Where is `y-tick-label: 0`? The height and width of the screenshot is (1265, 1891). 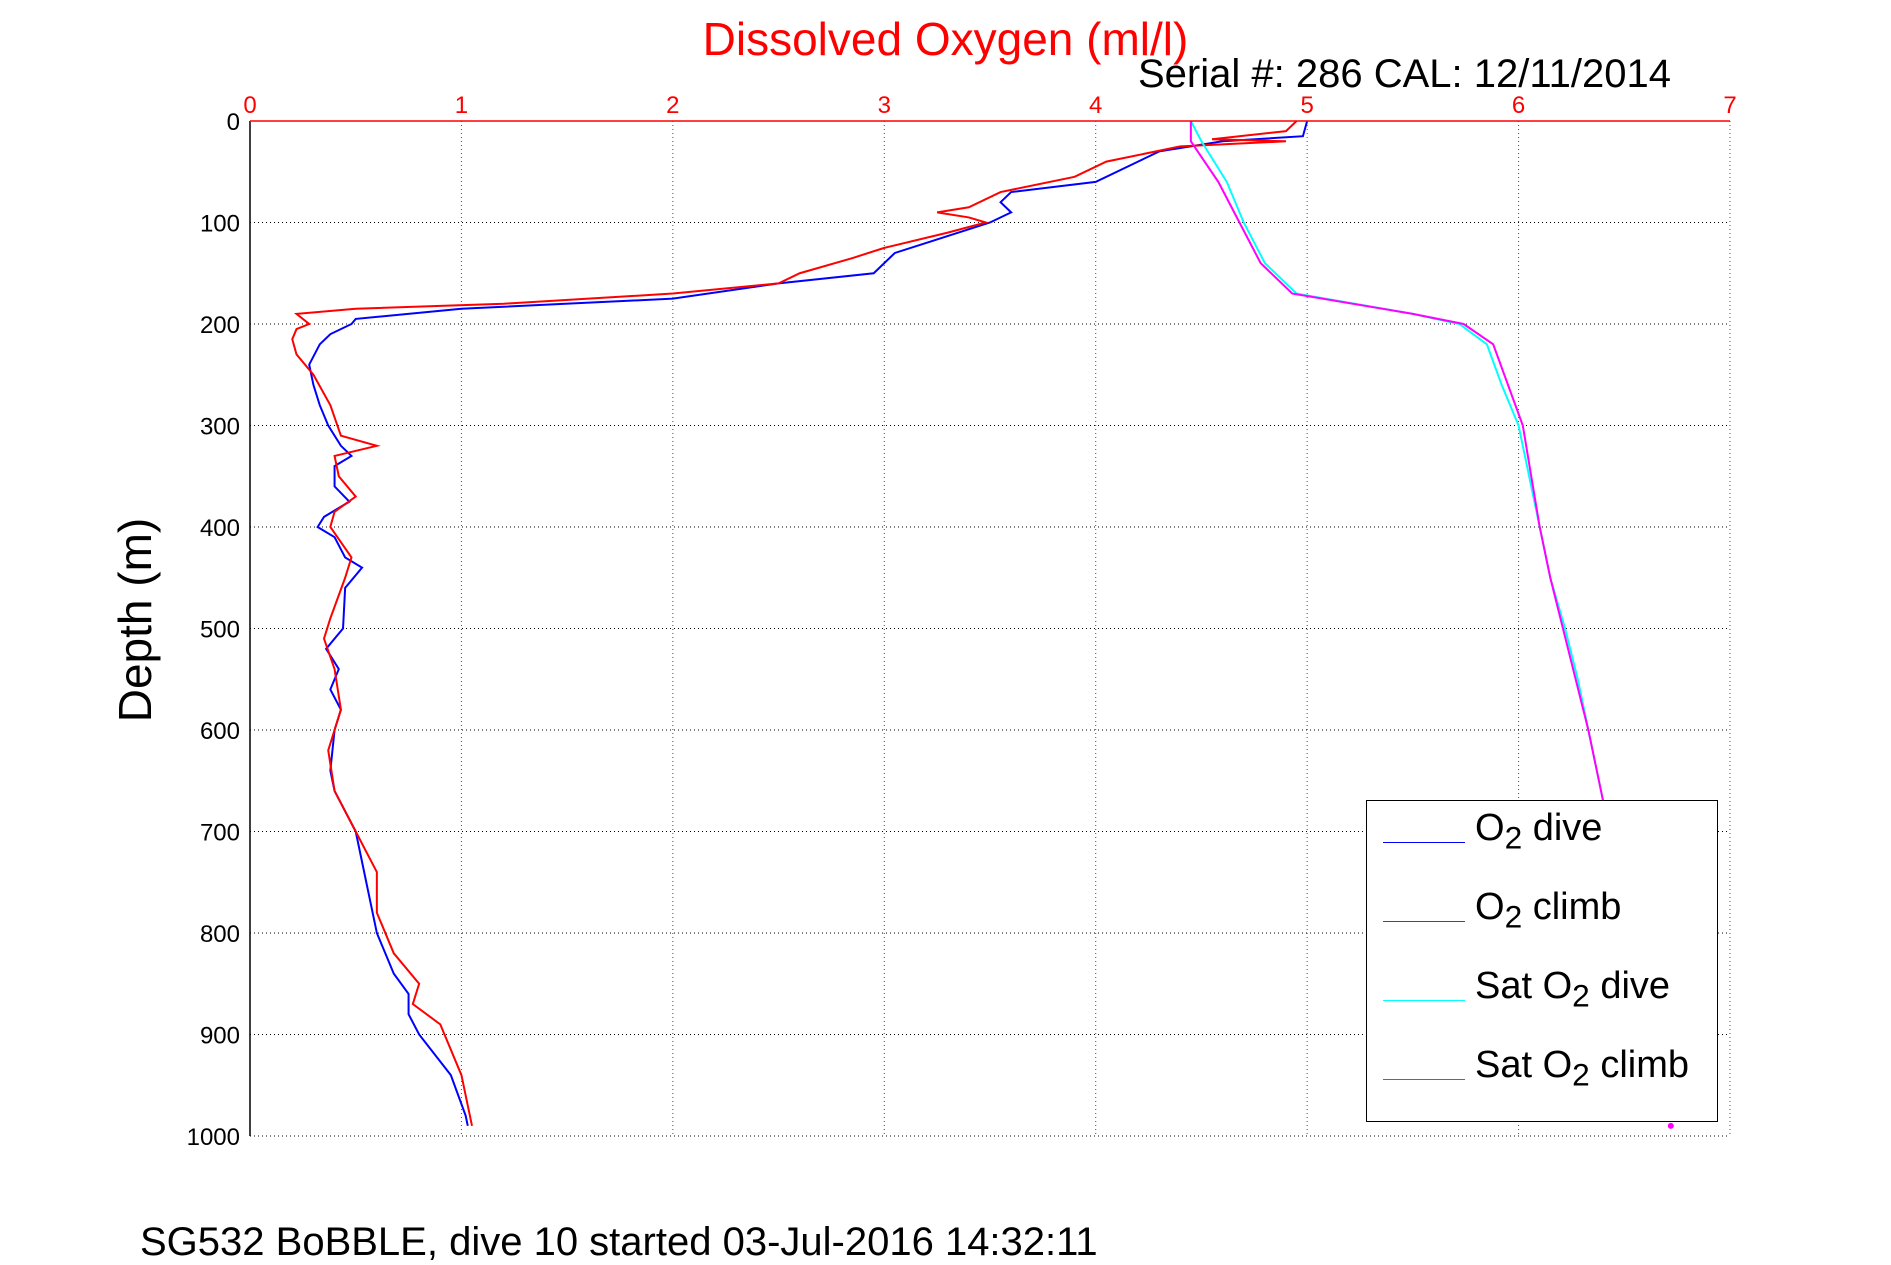
y-tick-label: 0 is located at coordinates (233, 122).